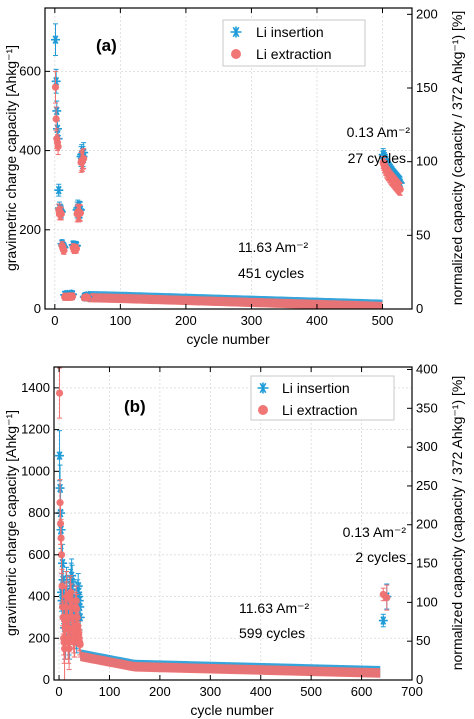 The width and height of the screenshot is (474, 719). What do you see at coordinates (272, 633) in the screenshot?
I see `annotation-high-current-line2-b: 599 cycles` at bounding box center [272, 633].